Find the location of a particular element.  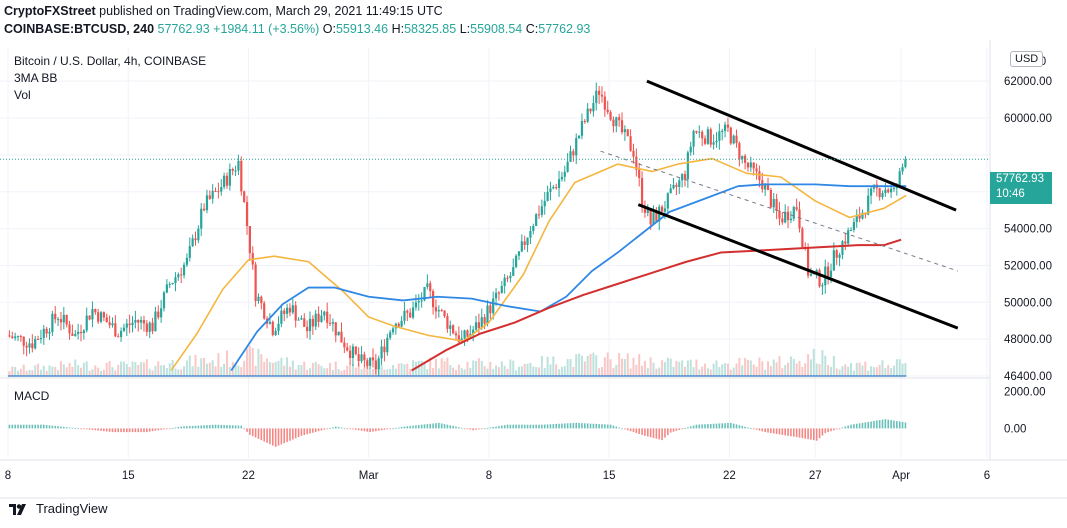

legend-bb: 3MA BB is located at coordinates (36, 78).